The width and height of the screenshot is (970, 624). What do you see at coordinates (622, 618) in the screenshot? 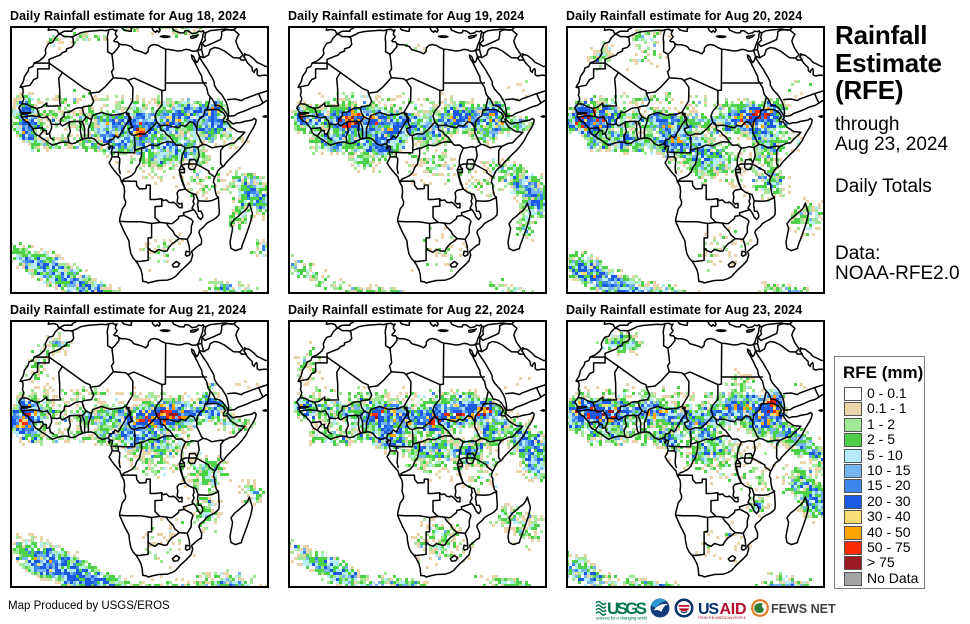
I see `svg-text: science for a changing world` at bounding box center [622, 618].